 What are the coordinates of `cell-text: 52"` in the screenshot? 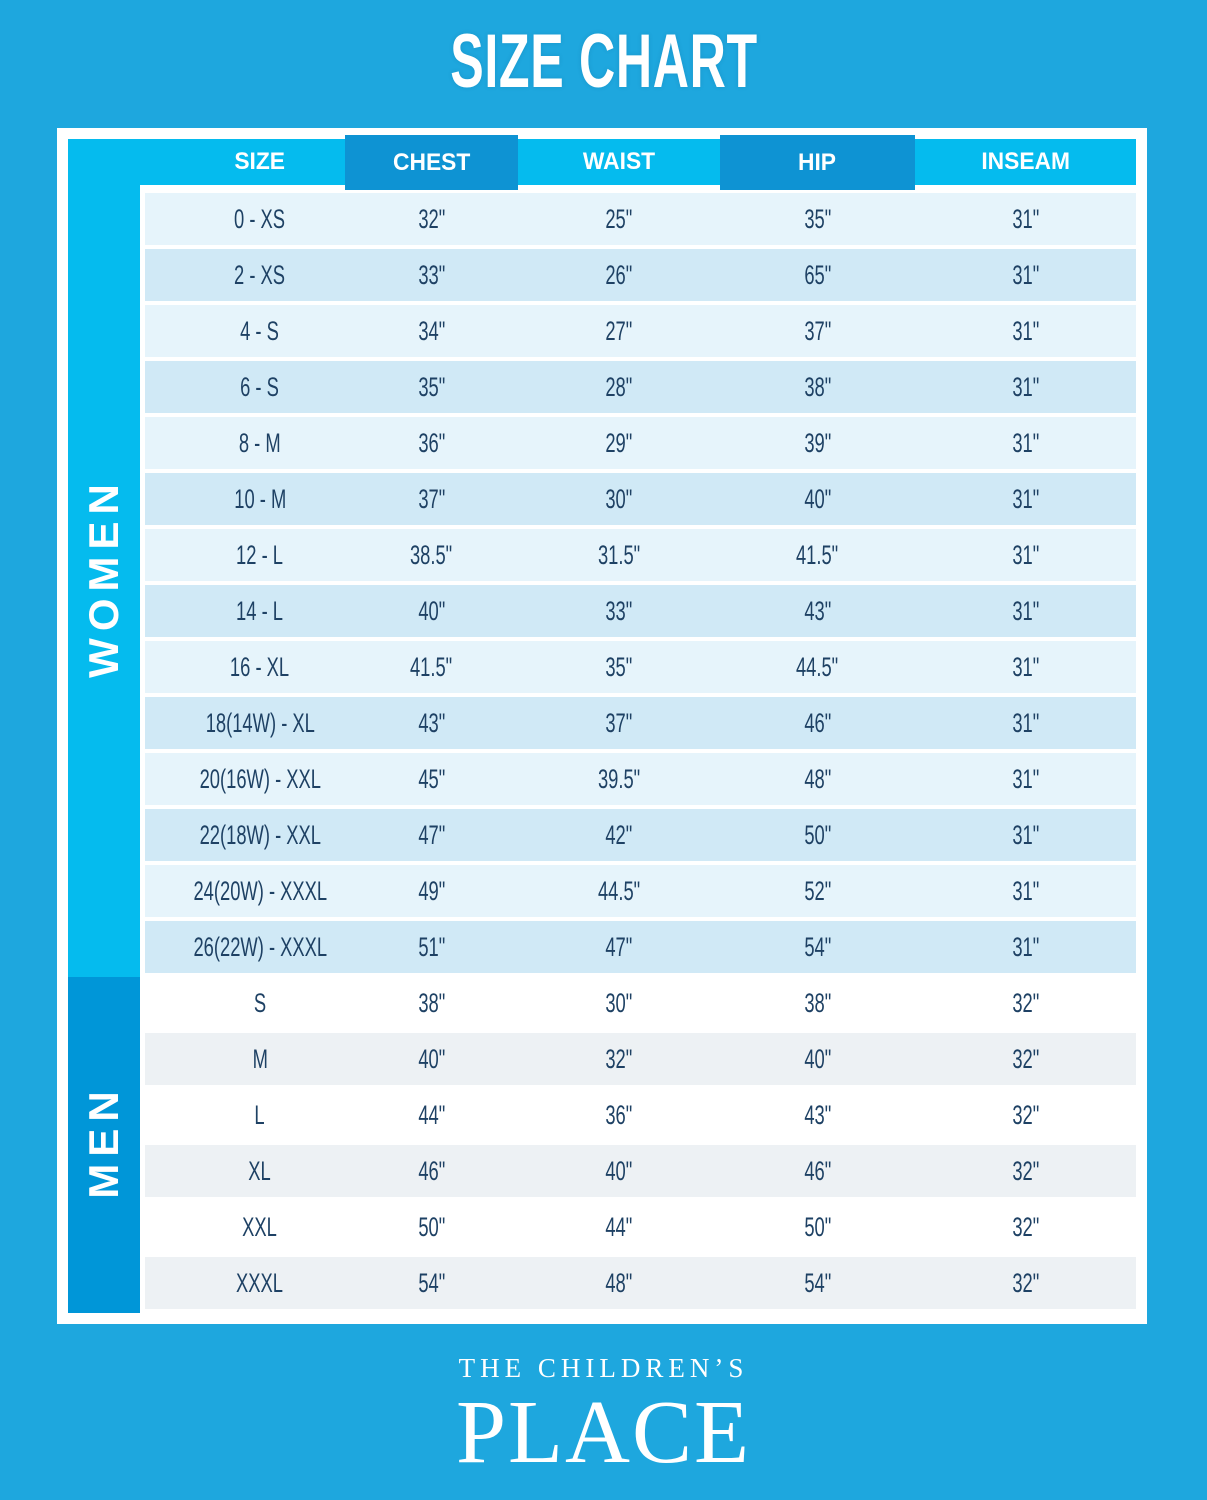 It's located at (817, 890).